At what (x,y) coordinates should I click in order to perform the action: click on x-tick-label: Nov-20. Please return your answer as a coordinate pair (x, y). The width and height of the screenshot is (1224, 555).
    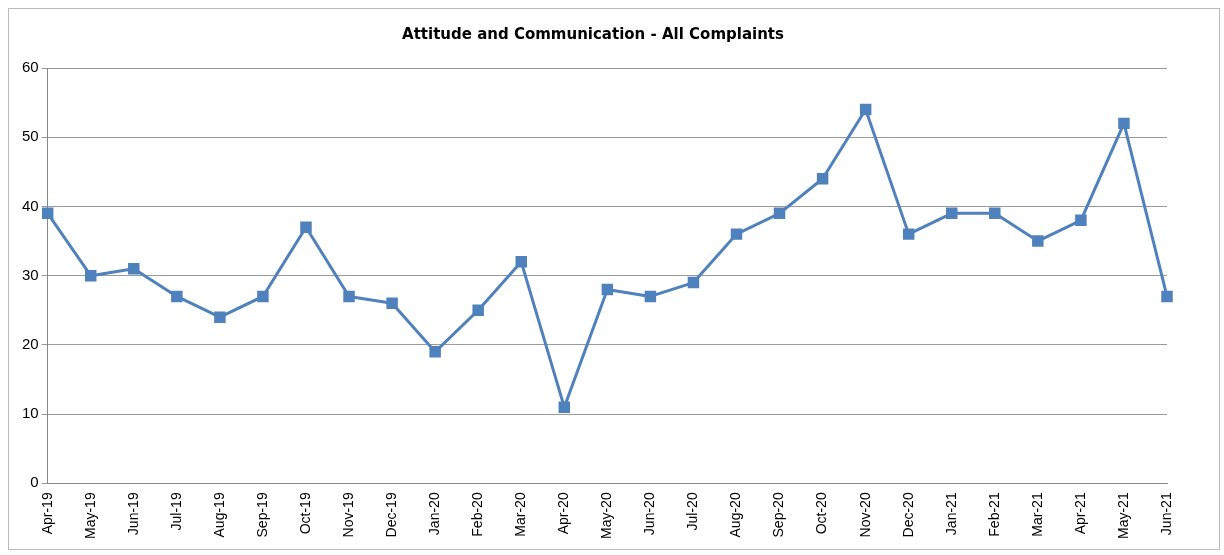
    Looking at the image, I should click on (864, 515).